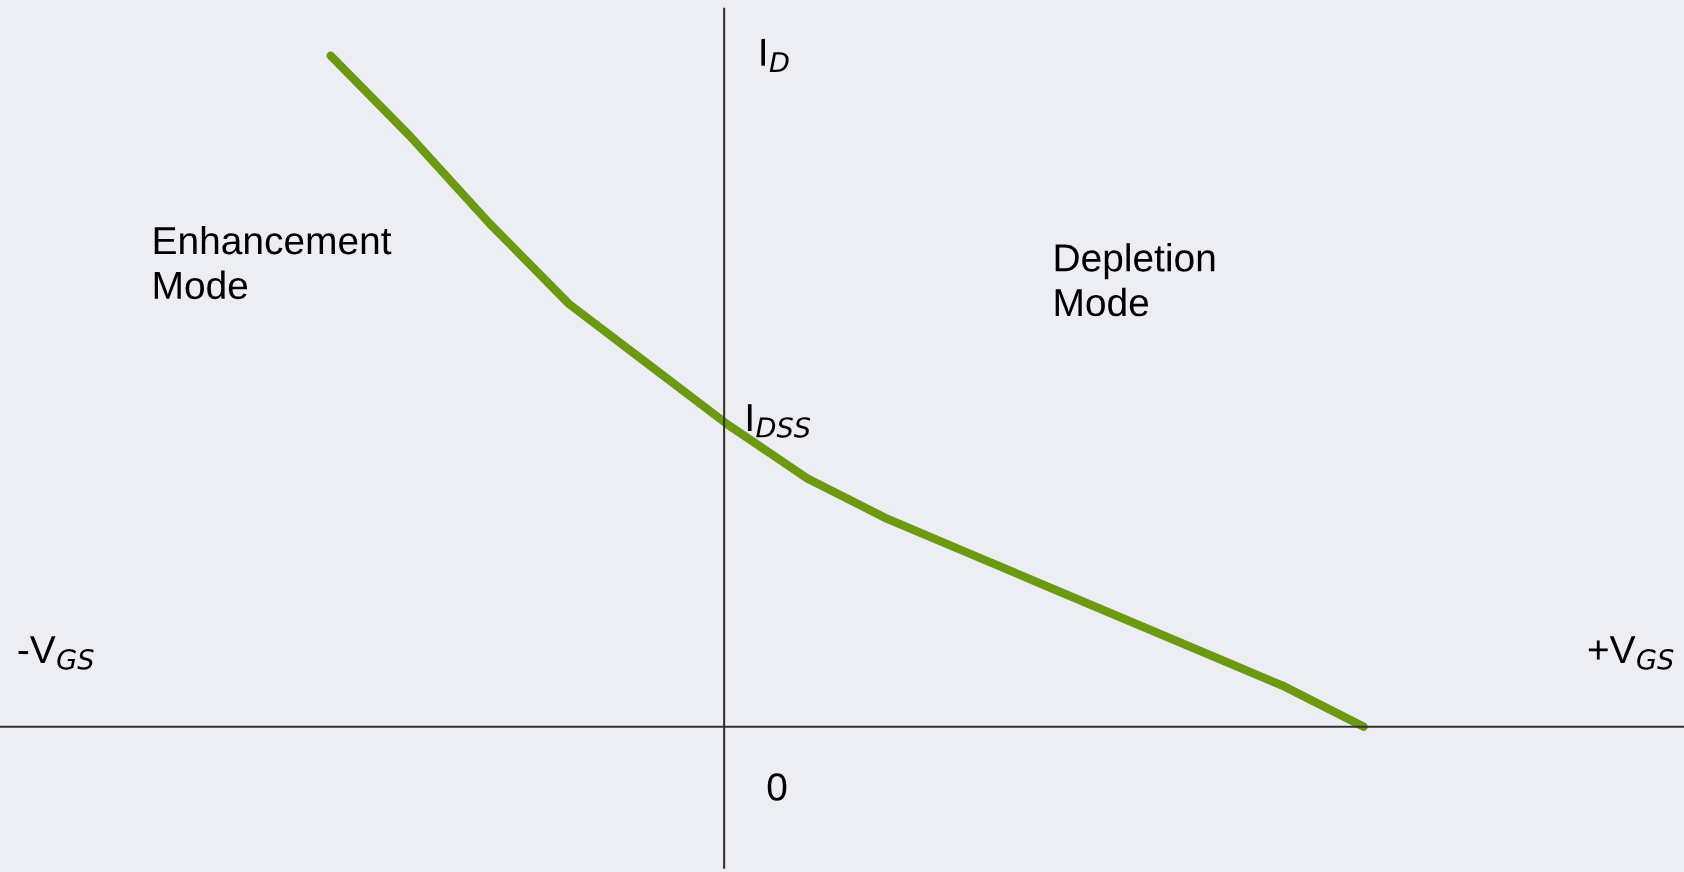  I want to click on text: +V$_{GS}$, so click(1631, 653).